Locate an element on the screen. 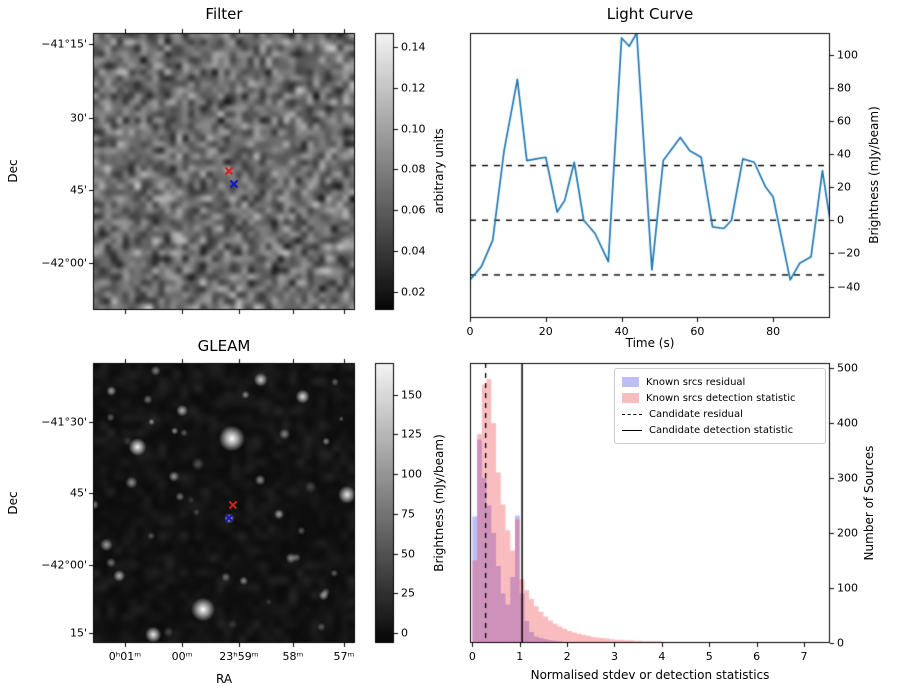 The height and width of the screenshot is (699, 898). colorbar-tick-label: 0.02 is located at coordinates (413, 292).